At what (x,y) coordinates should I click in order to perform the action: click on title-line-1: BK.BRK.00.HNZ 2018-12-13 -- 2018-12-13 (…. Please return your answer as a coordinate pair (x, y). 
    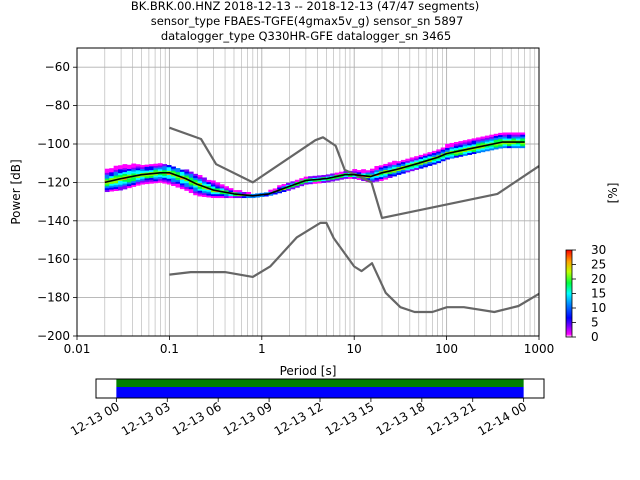
    Looking at the image, I should click on (305, 6).